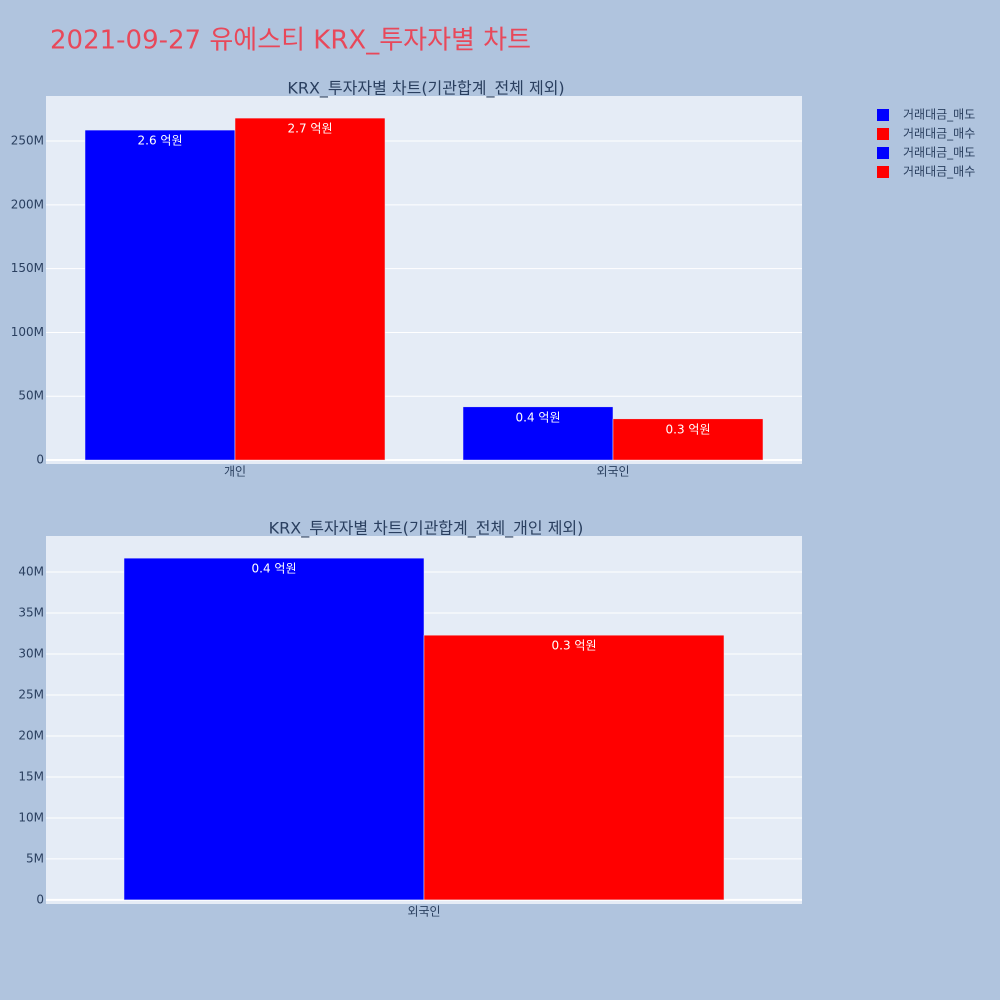 The width and height of the screenshot is (1000, 1000). What do you see at coordinates (27, 268) in the screenshot?
I see `y-tick-label: 150M` at bounding box center [27, 268].